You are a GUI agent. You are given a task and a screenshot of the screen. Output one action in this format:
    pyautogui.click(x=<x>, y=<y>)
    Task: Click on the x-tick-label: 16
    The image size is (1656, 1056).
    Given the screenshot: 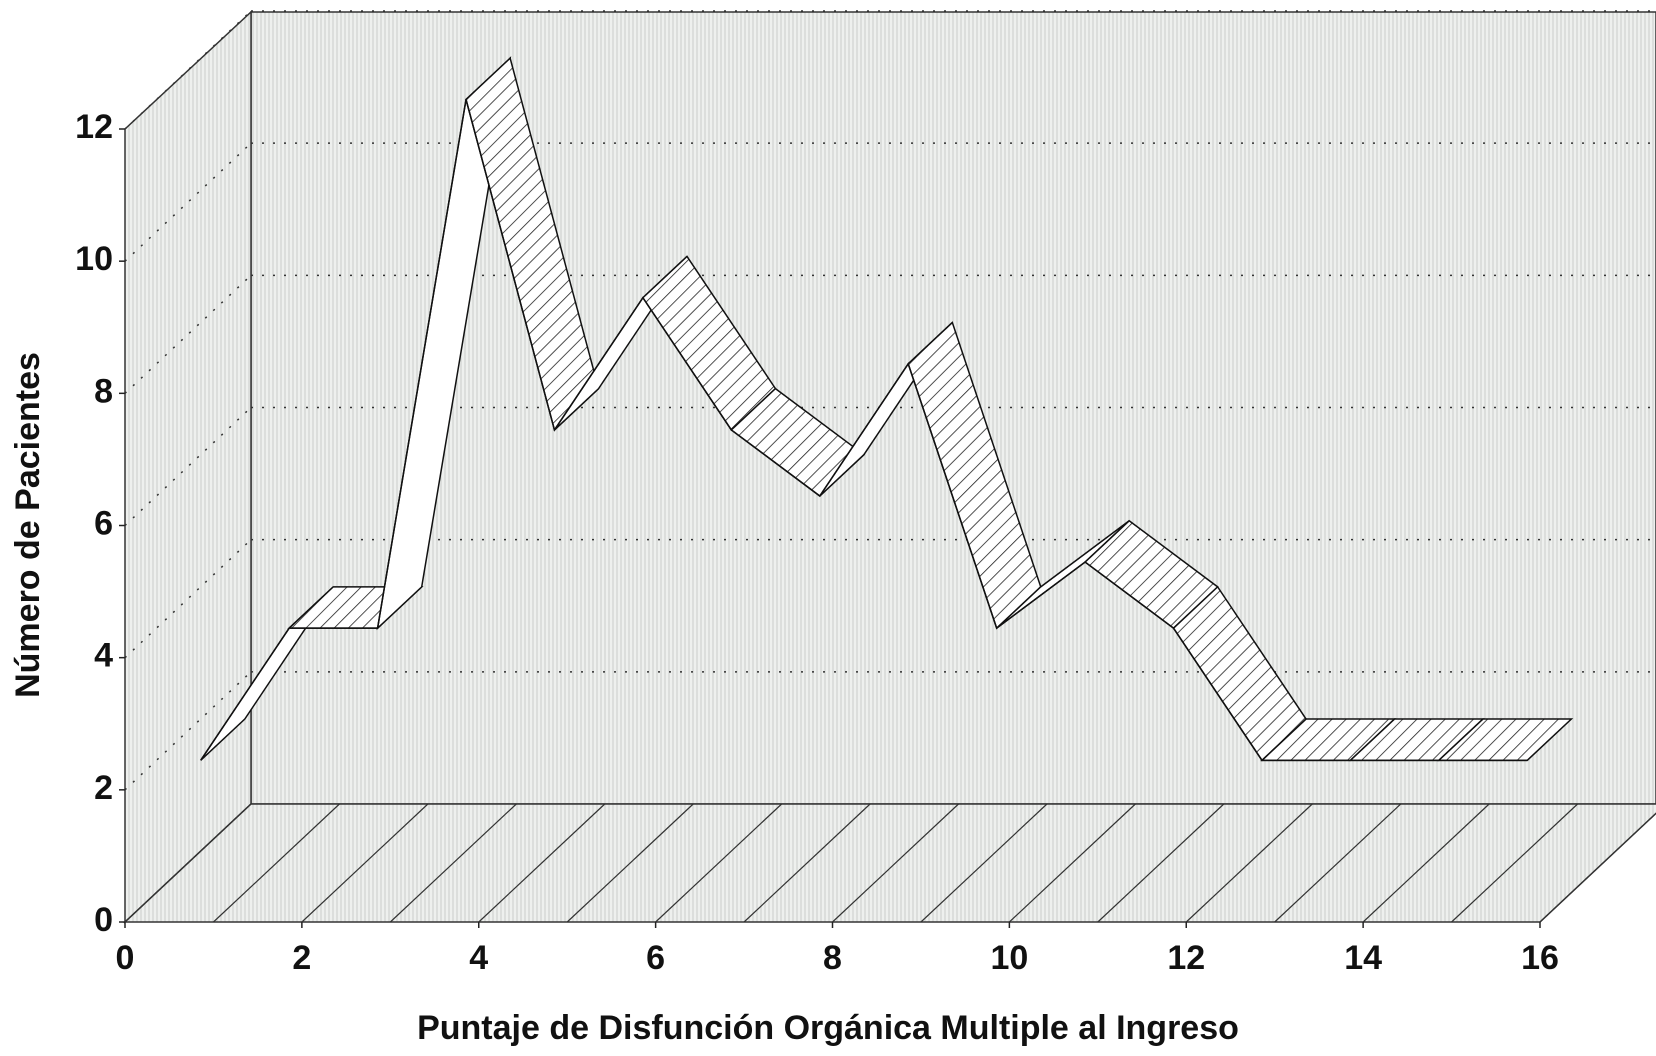 What is the action you would take?
    pyautogui.click(x=1540, y=958)
    